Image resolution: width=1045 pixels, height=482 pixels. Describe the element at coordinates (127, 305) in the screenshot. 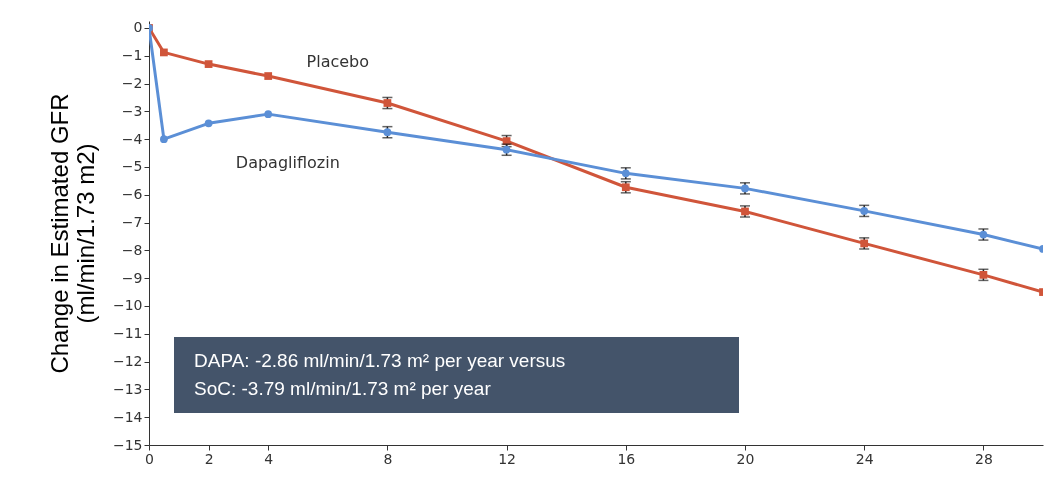

I see `y-tick-label: −10` at that location.